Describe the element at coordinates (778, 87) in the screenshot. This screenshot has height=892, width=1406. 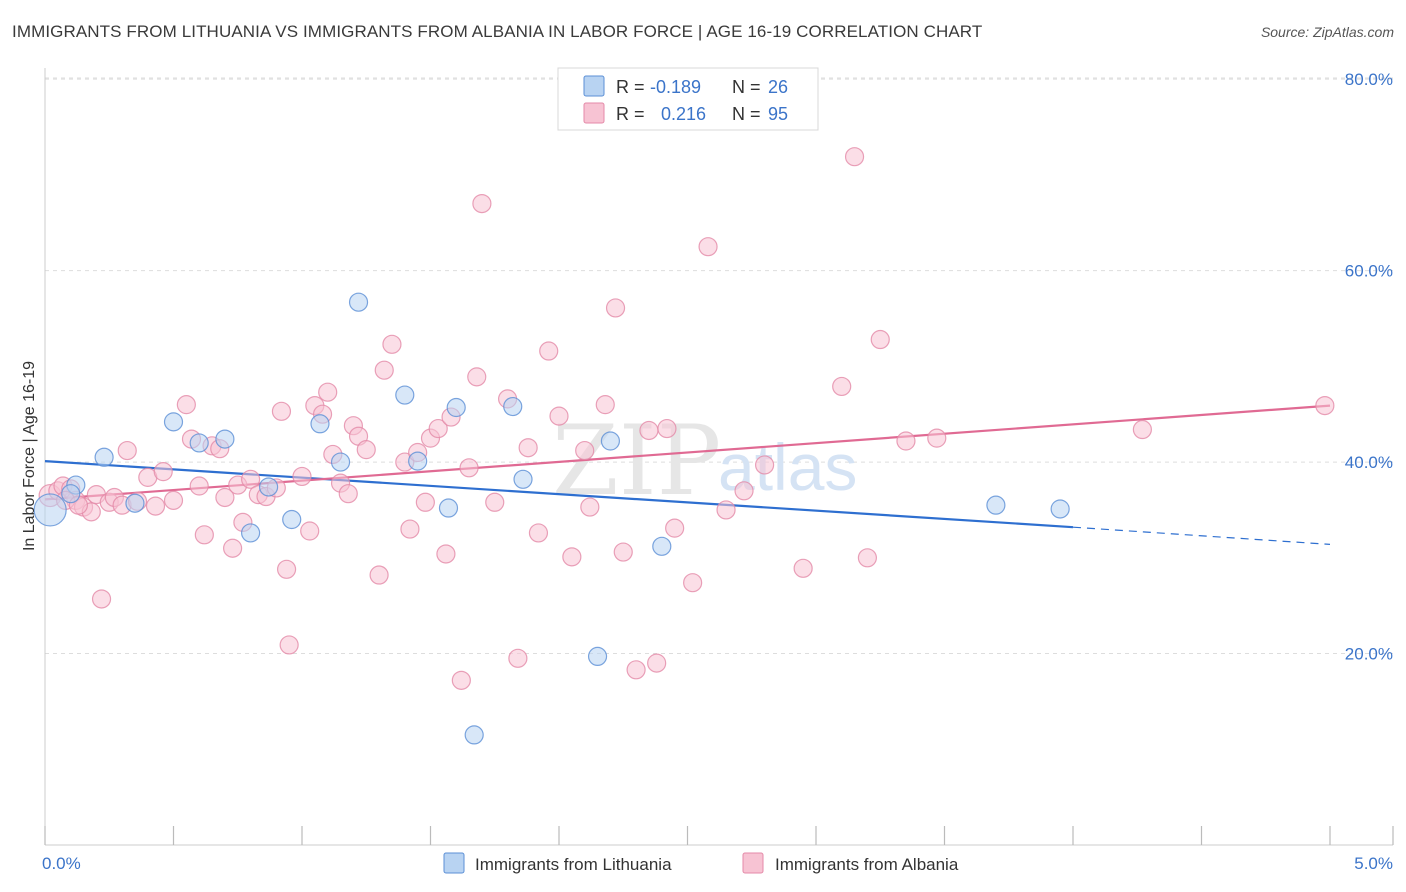
I see `legend-n-value-lithuania: 26` at that location.